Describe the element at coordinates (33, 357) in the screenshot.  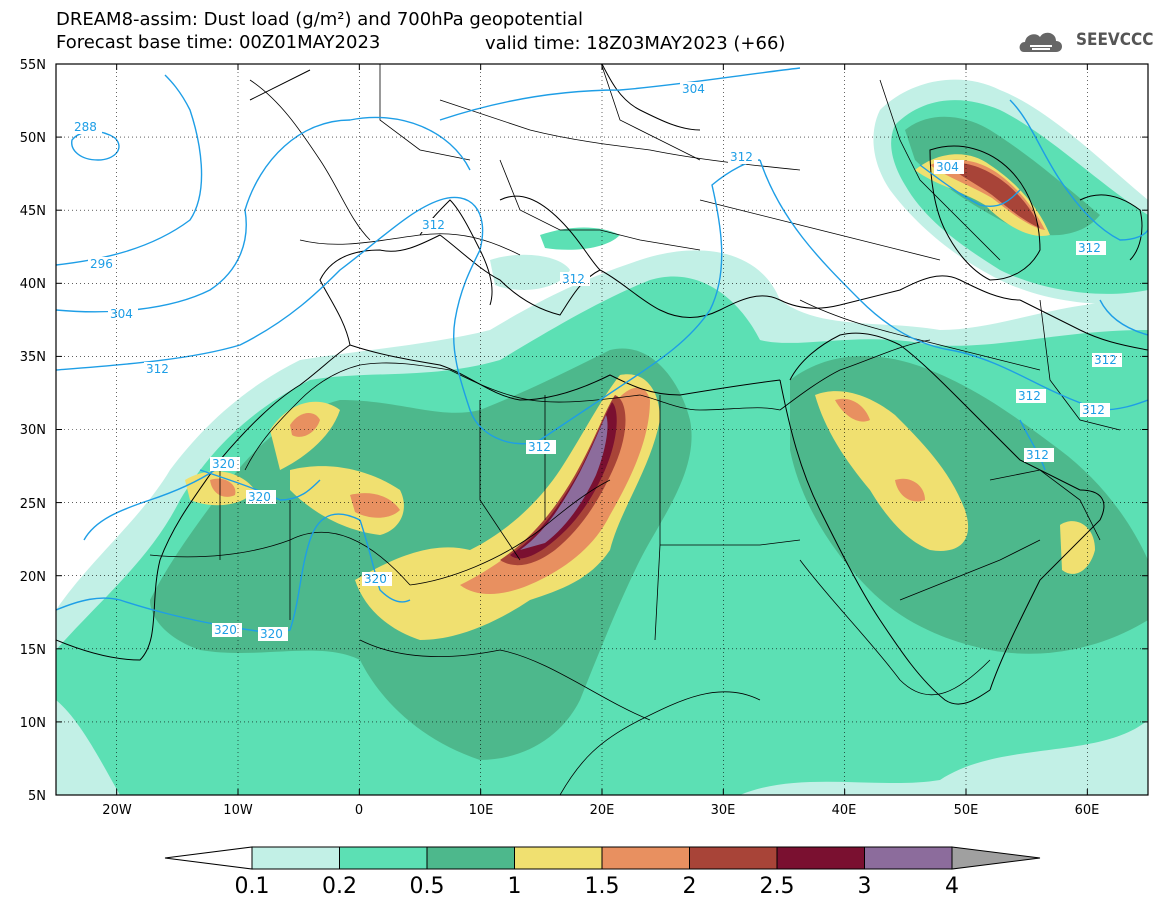
I see `lat-label: 35N` at that location.